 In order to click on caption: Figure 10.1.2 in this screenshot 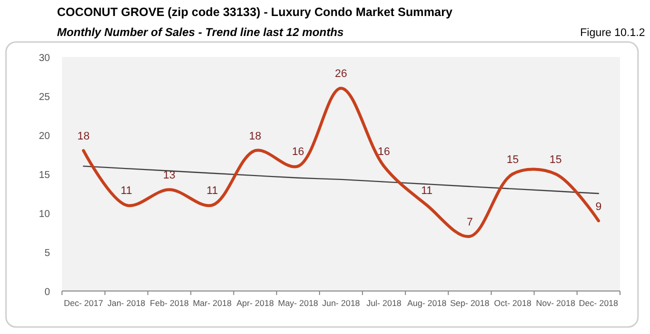, I will do `click(612, 33)`.